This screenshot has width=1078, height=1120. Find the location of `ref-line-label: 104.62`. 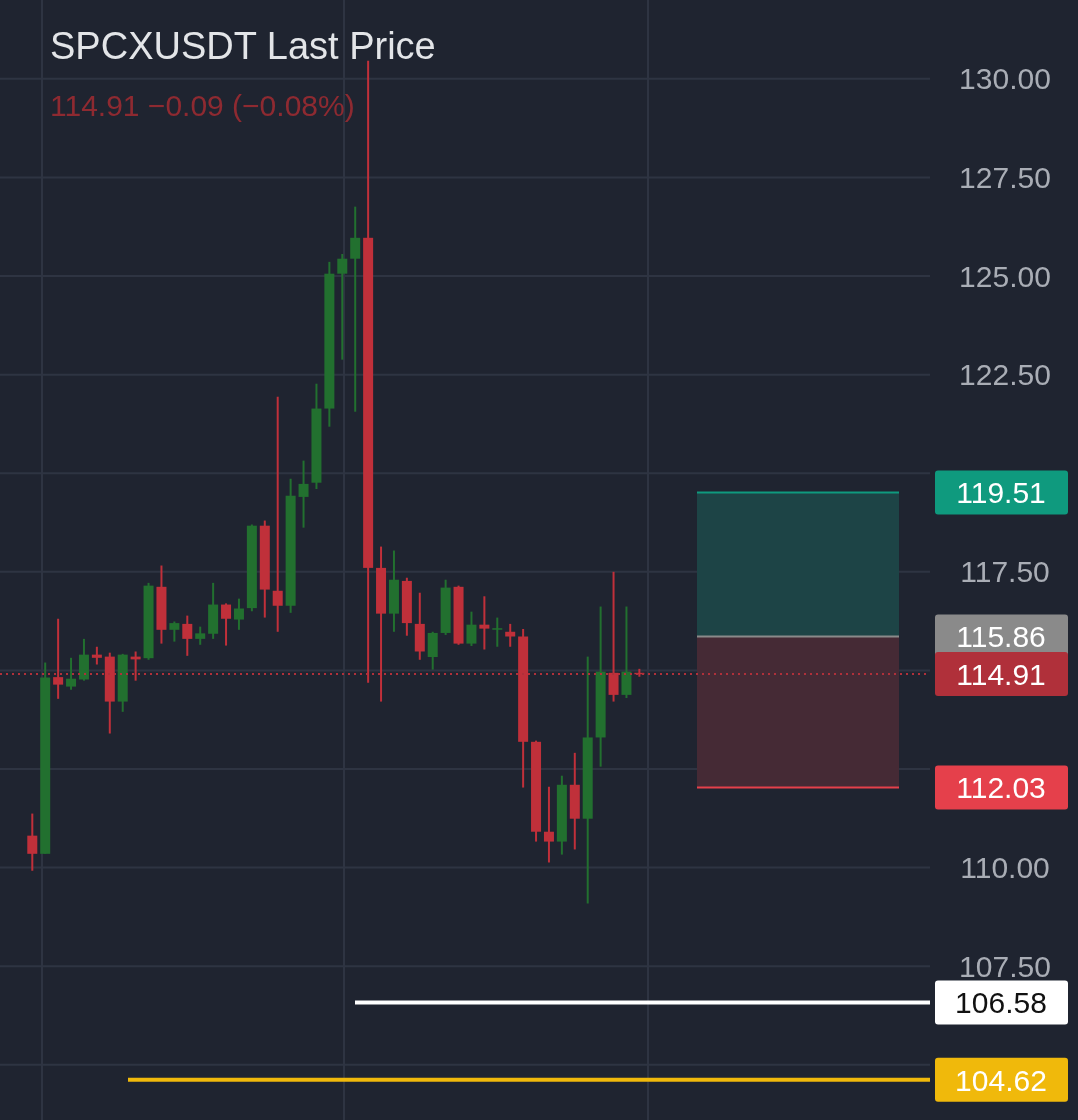

ref-line-label: 104.62 is located at coordinates (1001, 1080).